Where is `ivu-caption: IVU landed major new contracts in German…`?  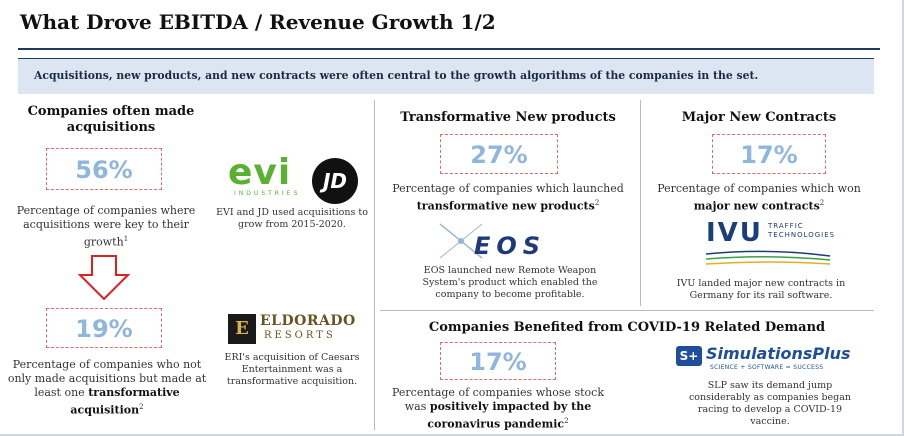 ivu-caption: IVU landed major new contracts in German… is located at coordinates (761, 289).